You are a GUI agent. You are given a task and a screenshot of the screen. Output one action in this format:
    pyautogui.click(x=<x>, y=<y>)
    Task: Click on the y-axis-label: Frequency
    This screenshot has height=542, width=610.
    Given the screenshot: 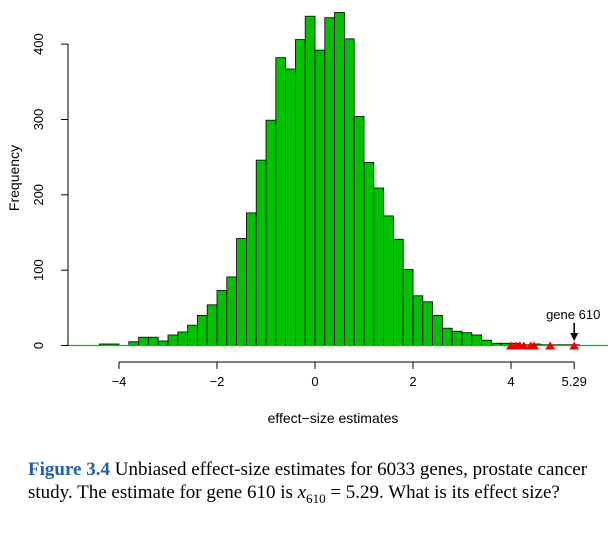 What is the action you would take?
    pyautogui.click(x=14, y=178)
    